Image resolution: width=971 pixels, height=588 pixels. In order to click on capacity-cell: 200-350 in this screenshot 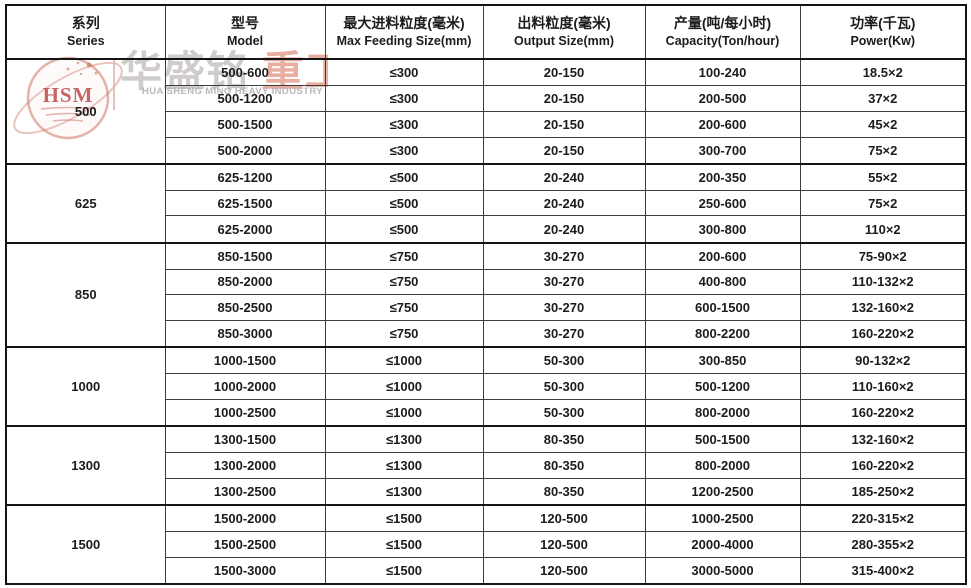, I will do `click(722, 176)`.